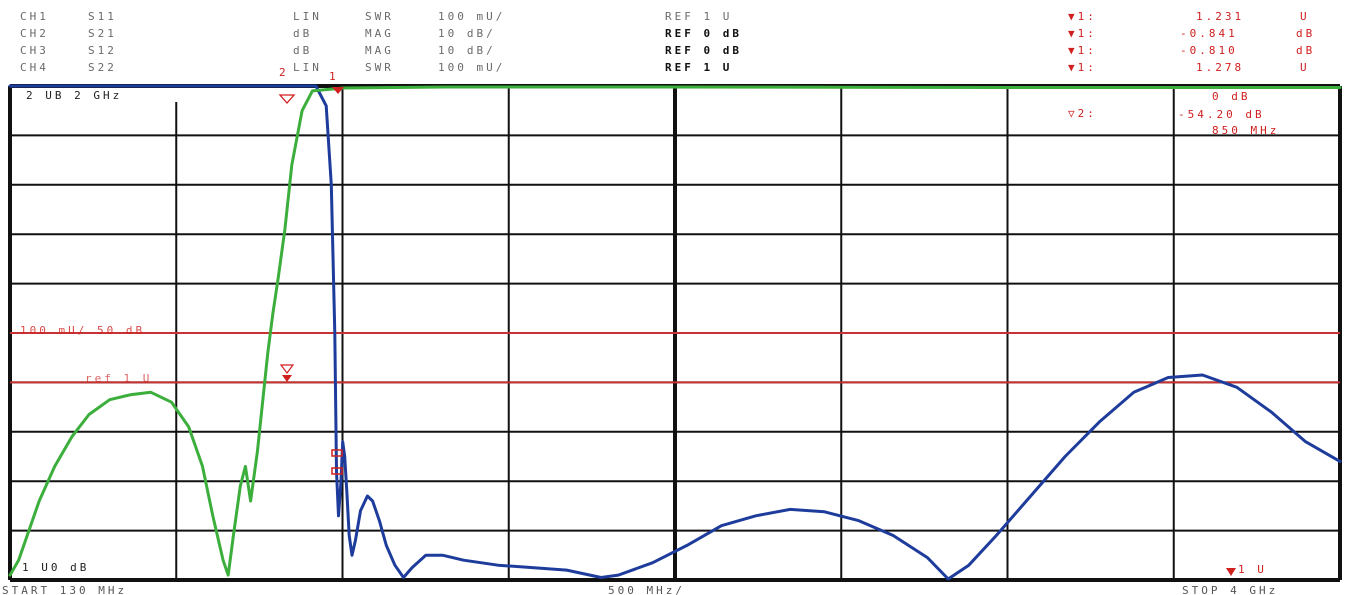 This screenshot has height=595, width=1346. I want to click on ch2-ref: REF 0 dB, so click(703, 33).